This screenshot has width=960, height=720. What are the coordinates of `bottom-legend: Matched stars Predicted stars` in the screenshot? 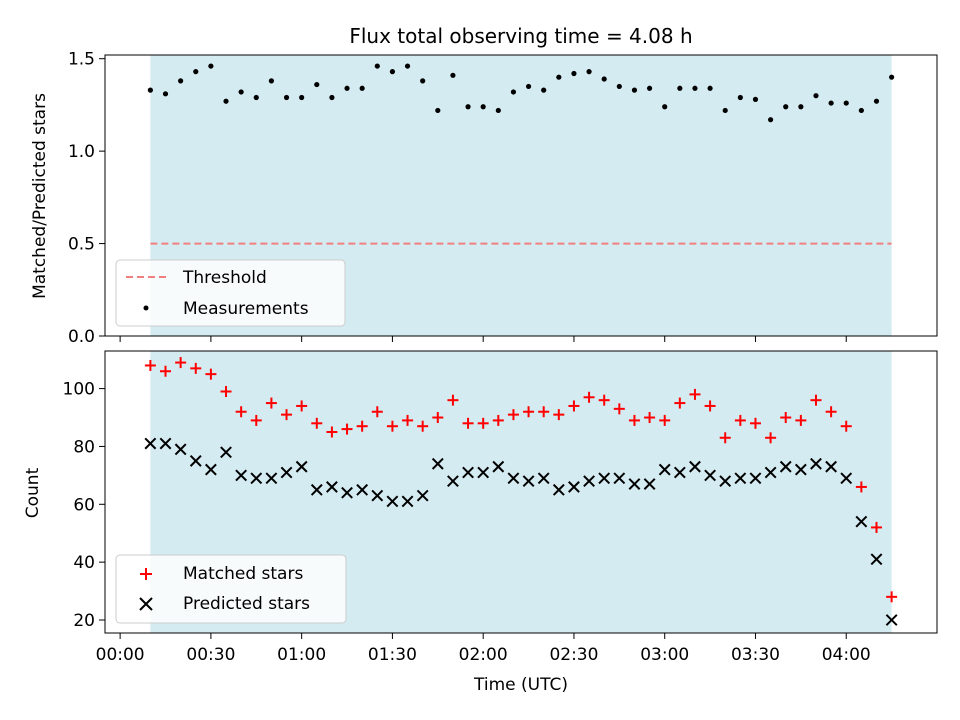 It's located at (231, 589).